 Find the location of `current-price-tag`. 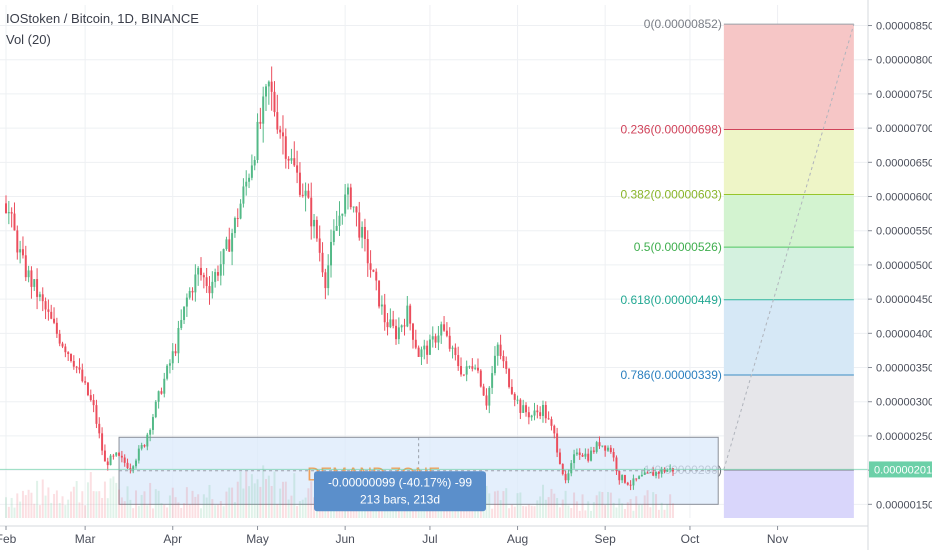

current-price-tag is located at coordinates (900, 469).